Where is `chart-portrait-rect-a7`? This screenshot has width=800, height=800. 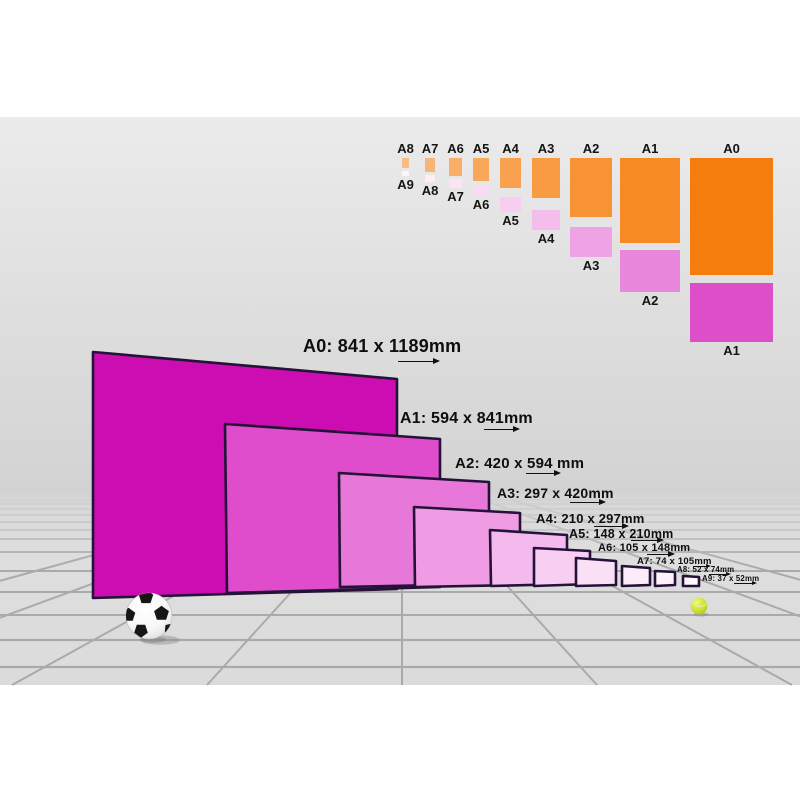 chart-portrait-rect-a7 is located at coordinates (430, 165).